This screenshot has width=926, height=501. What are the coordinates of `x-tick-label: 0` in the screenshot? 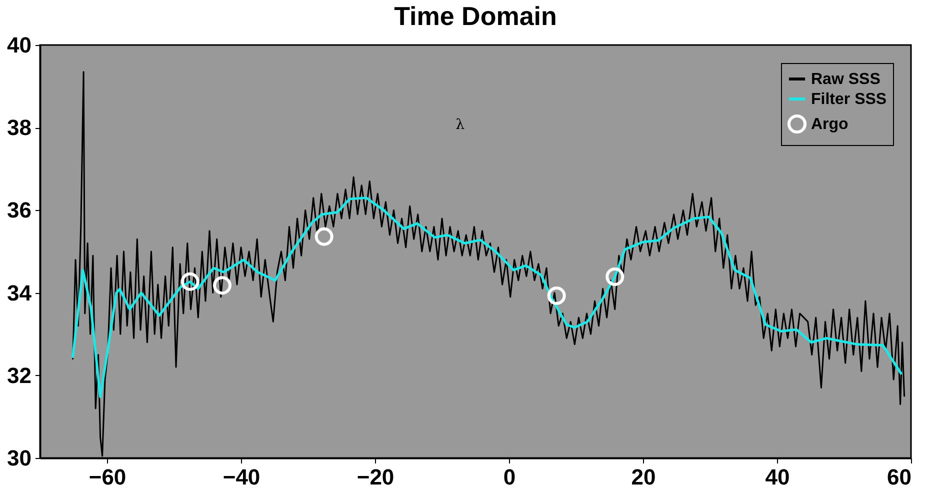 It's located at (509, 477).